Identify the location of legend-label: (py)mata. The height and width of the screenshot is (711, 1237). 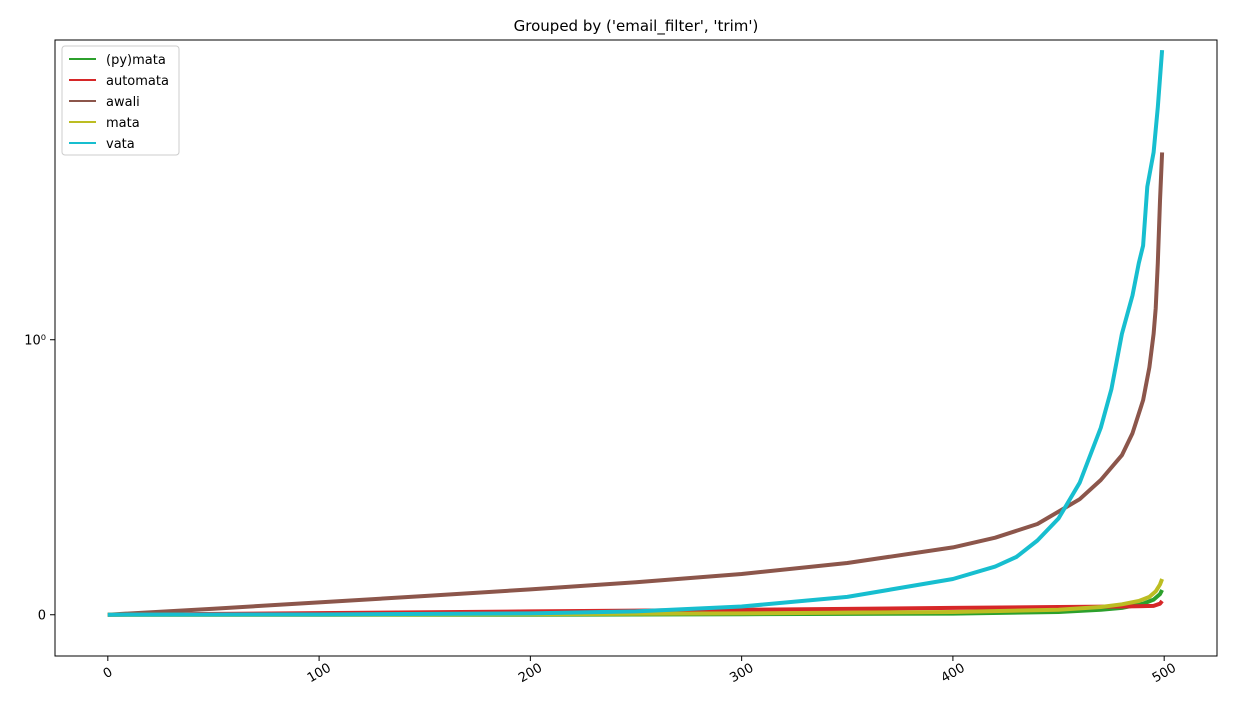
(136, 60).